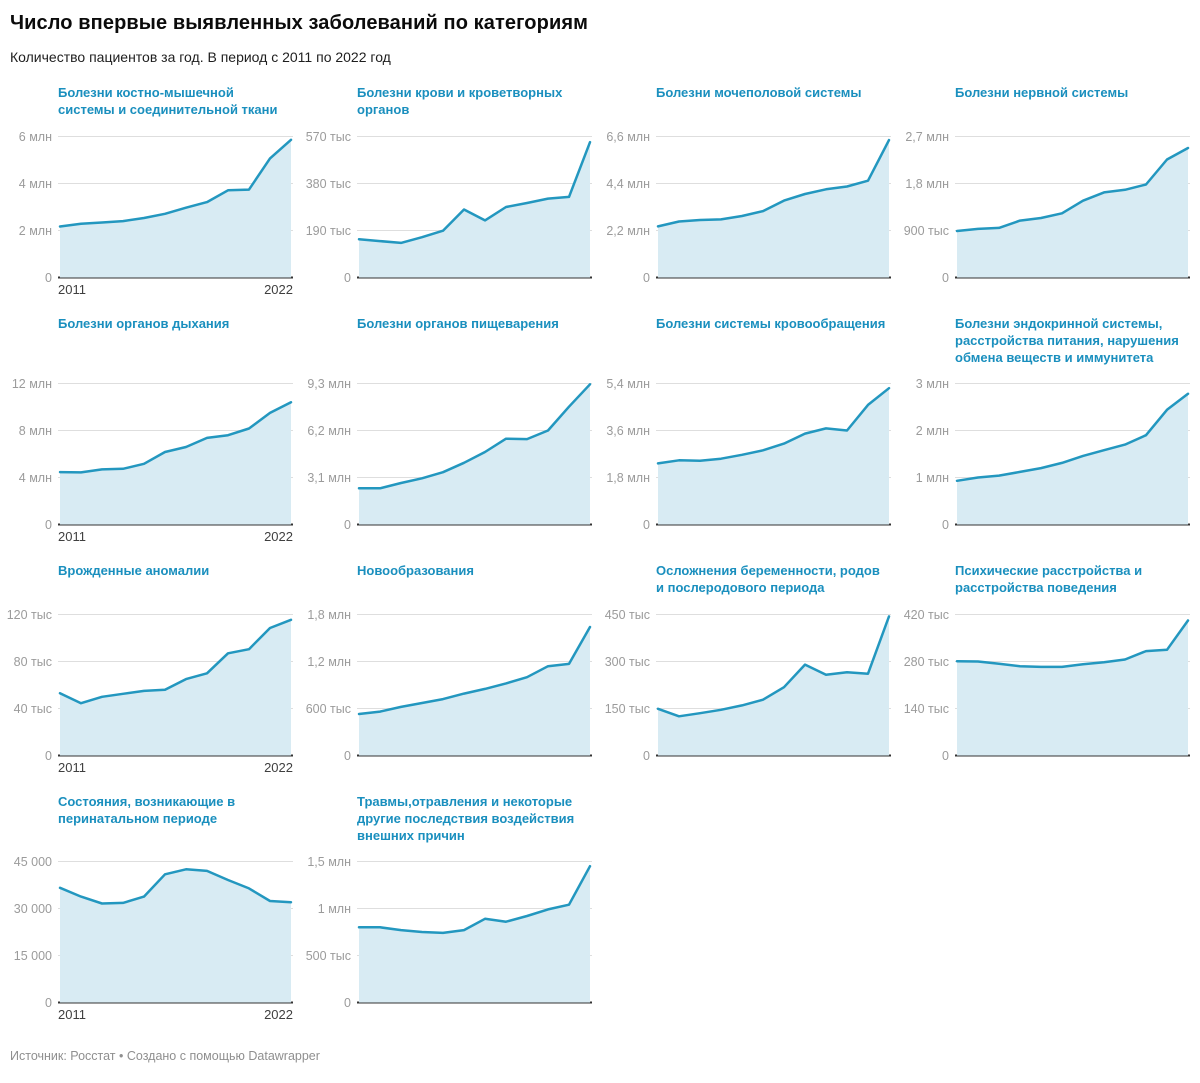 Image resolution: width=1200 pixels, height=1083 pixels. Describe the element at coordinates (34, 931) in the screenshot. I see `y-axis: 45 000 30 000 15 000 0` at that location.